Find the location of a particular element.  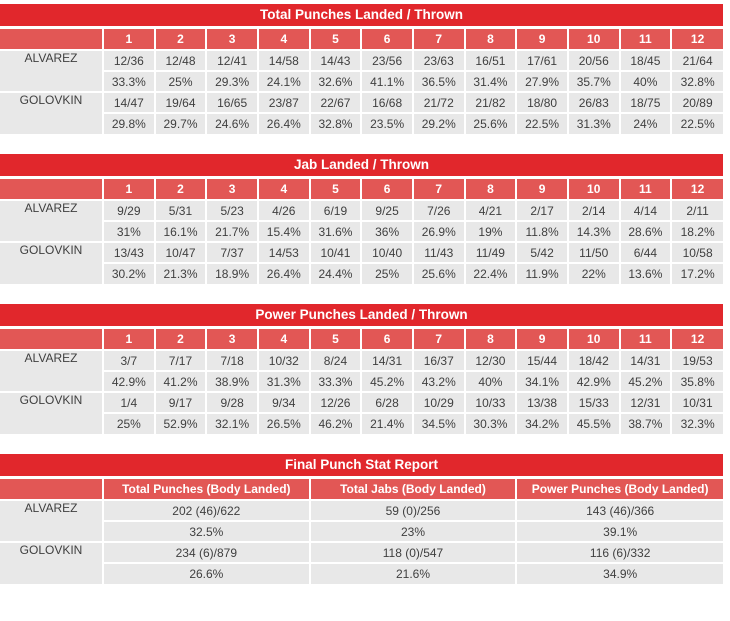

percentage-cell: 35.8% is located at coordinates (696, 381).